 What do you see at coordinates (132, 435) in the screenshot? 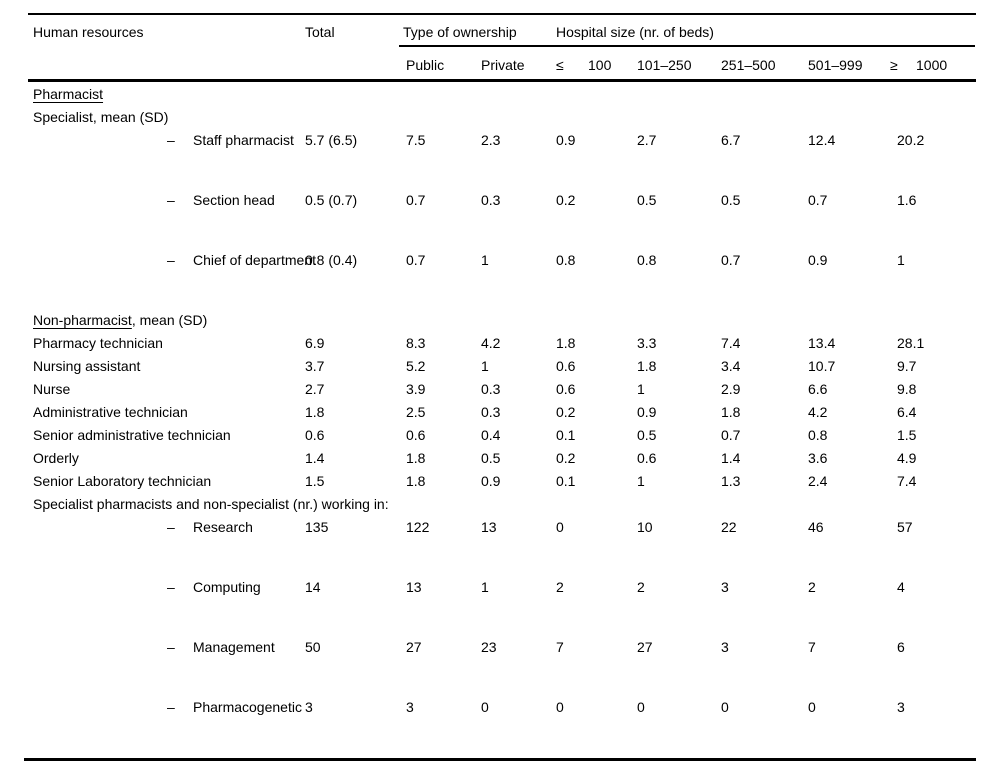
I see `row-label: Senior administrative technician` at bounding box center [132, 435].